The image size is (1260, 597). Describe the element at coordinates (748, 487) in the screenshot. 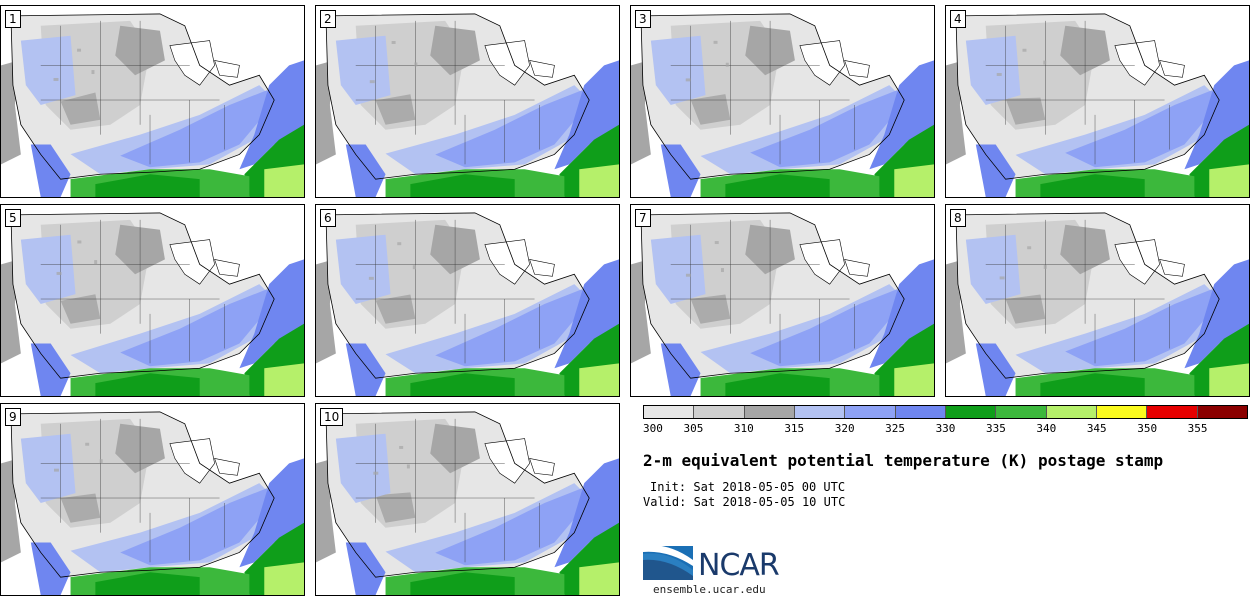

I see `init-time: Init: Sat 2018-05-05 00 UTC` at that location.